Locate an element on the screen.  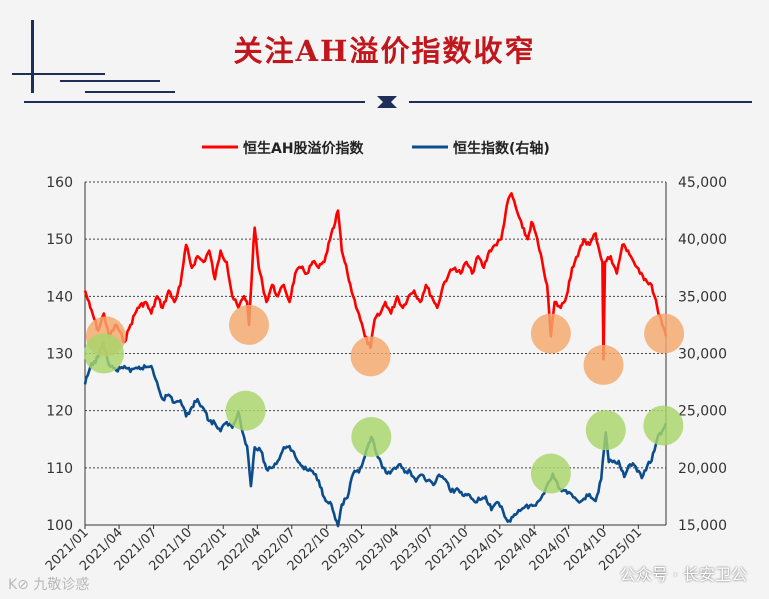
frame-vertical-line is located at coordinates (32, 56).